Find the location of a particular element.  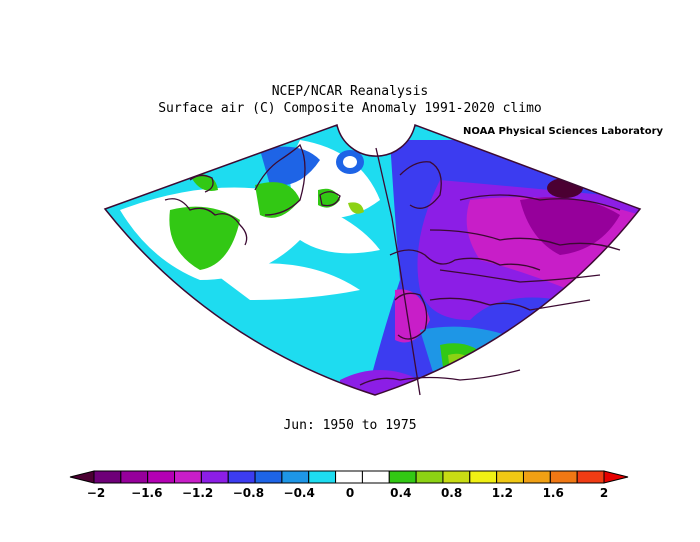

green-patch-baffin is located at coordinates (204, 182).